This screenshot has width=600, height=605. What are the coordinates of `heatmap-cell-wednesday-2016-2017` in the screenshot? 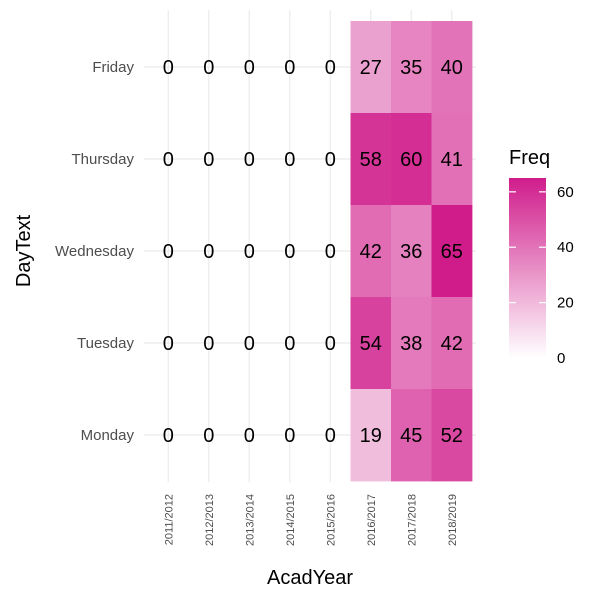 It's located at (371, 251).